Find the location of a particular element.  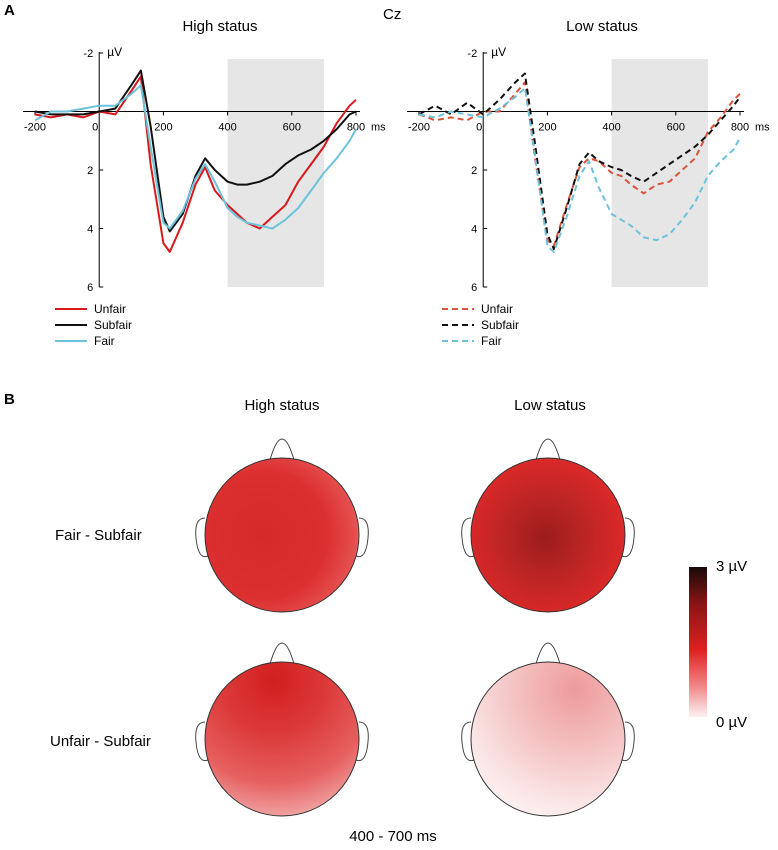

chart-title-low: Low status is located at coordinates (602, 26).